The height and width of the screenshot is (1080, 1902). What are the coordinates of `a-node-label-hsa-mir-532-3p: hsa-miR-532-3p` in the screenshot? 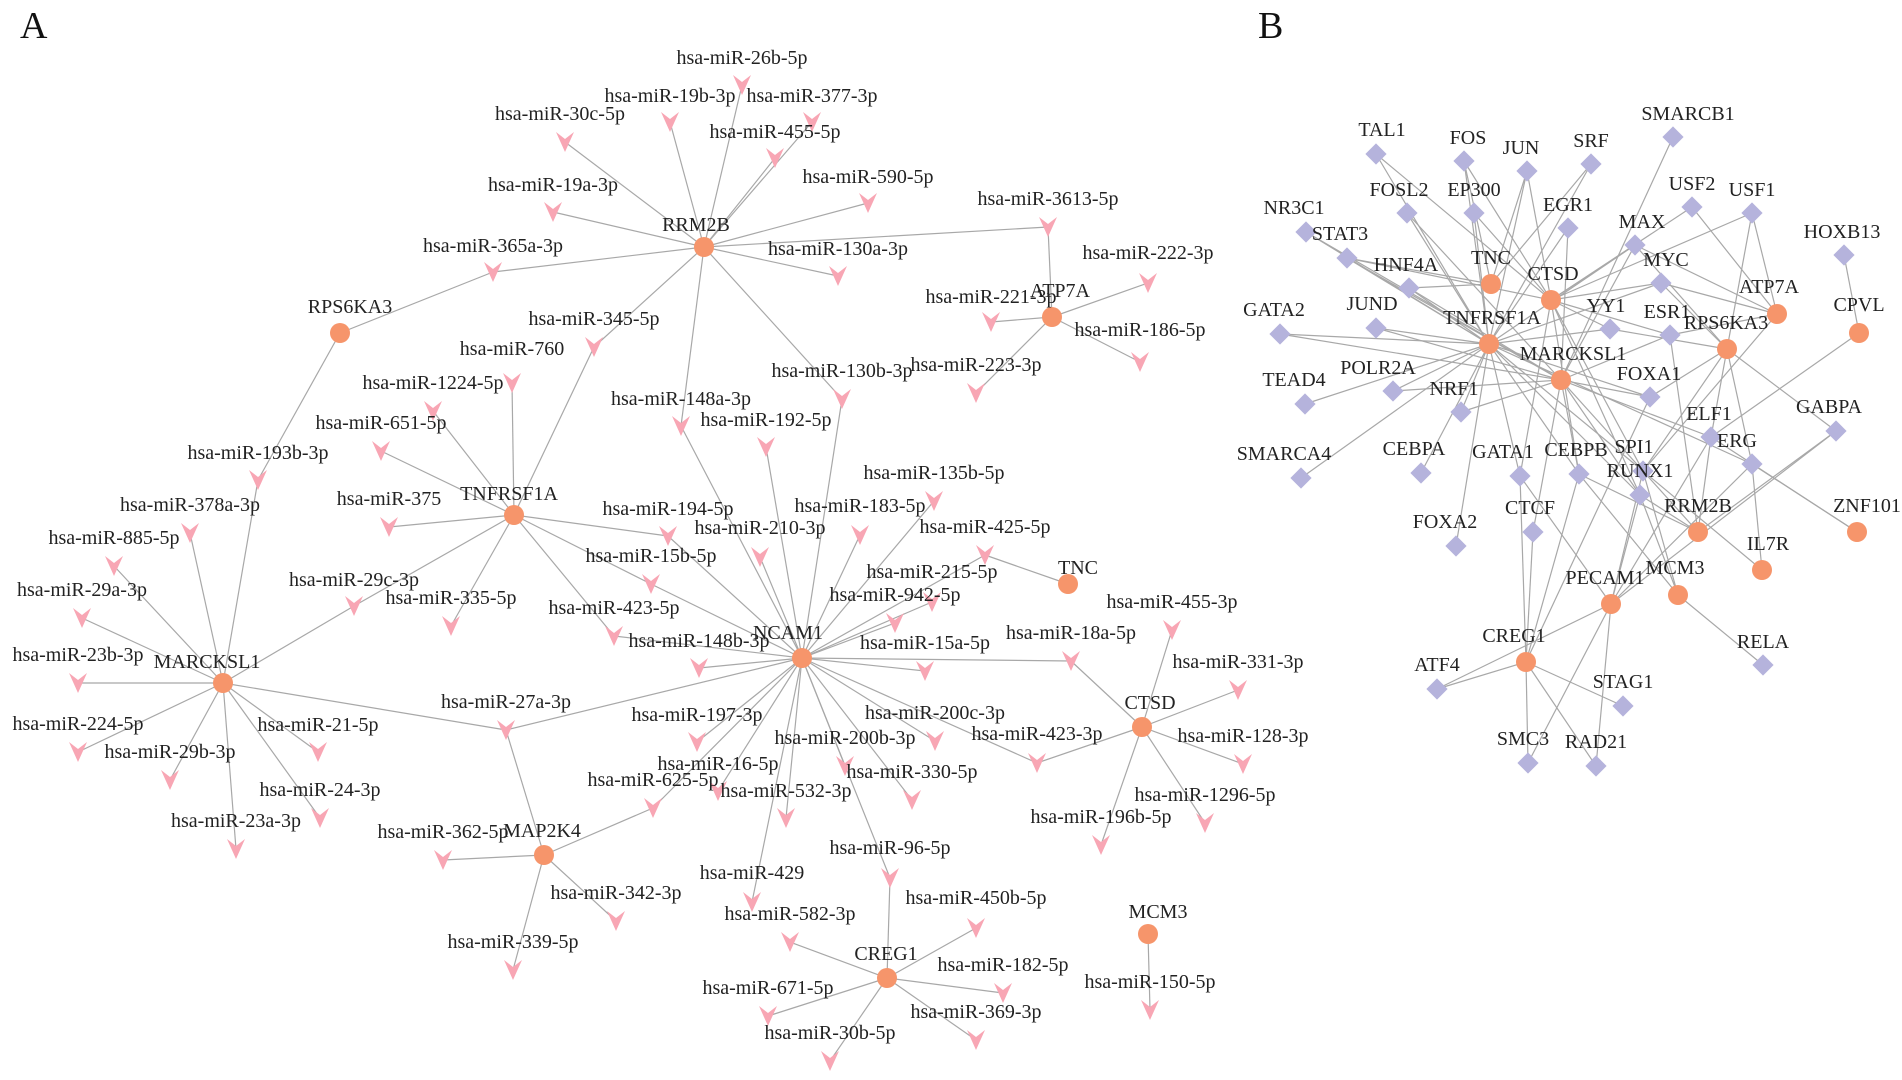 It's located at (785, 791).